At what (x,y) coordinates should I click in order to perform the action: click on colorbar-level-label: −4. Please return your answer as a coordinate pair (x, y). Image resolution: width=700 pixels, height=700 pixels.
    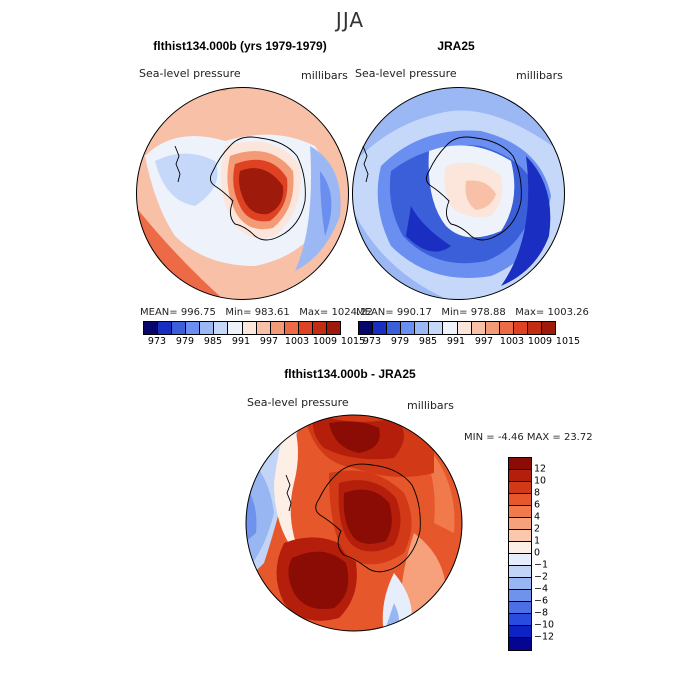
    Looking at the image, I should click on (541, 589).